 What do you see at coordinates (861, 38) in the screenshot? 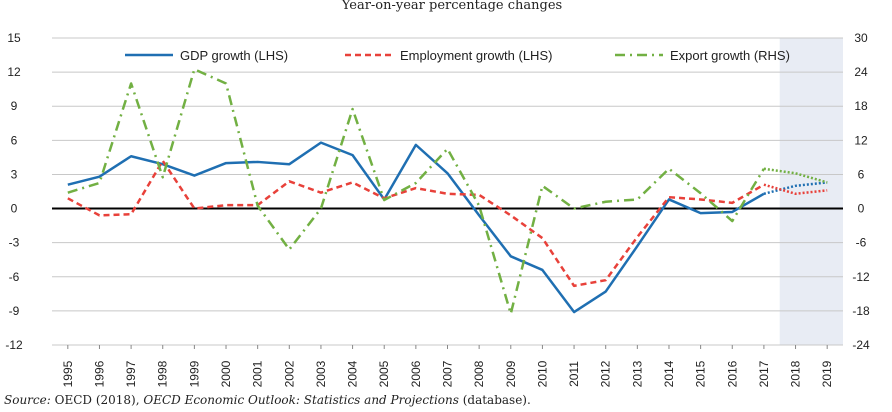
I see `right-tick-label: 30` at bounding box center [861, 38].